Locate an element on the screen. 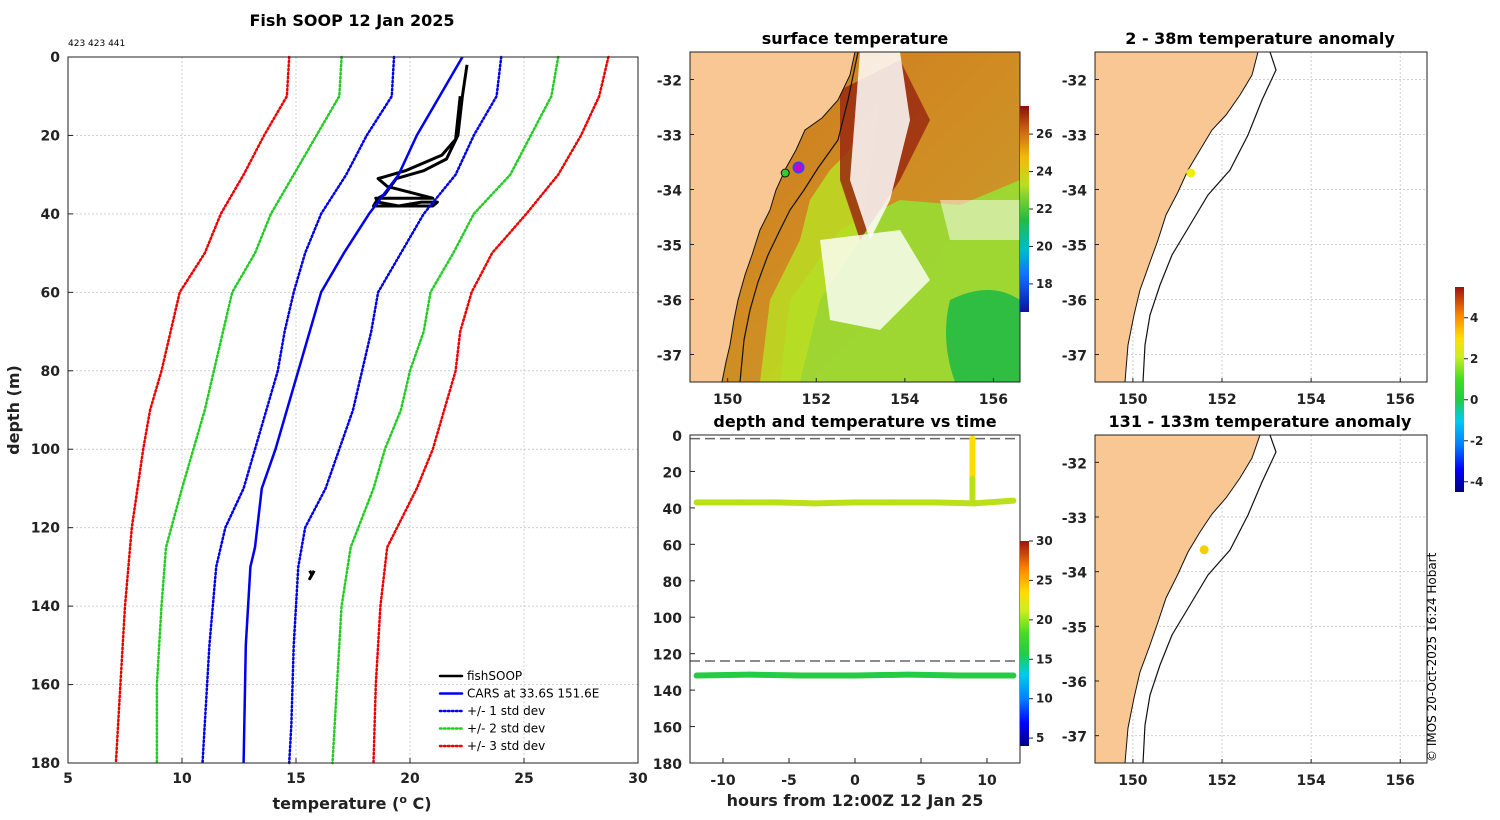 The width and height of the screenshot is (1500, 820). profile-ytick-20: 20 is located at coordinates (51, 136).